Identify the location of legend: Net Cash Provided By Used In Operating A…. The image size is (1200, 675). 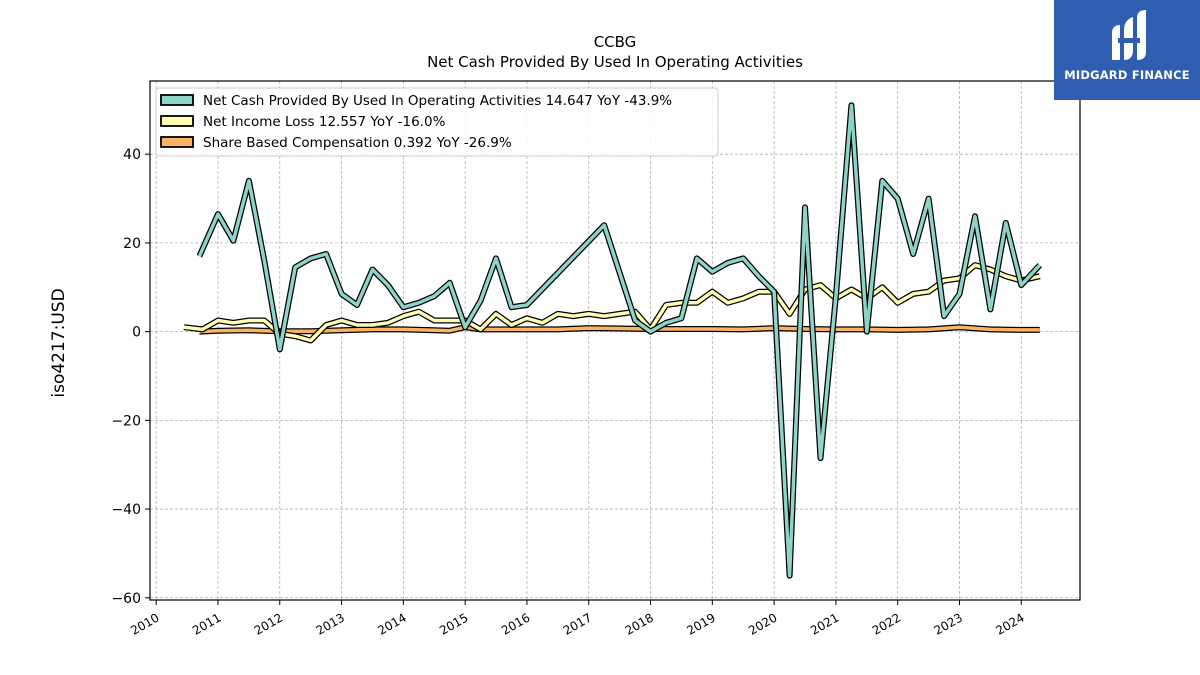
(437, 122).